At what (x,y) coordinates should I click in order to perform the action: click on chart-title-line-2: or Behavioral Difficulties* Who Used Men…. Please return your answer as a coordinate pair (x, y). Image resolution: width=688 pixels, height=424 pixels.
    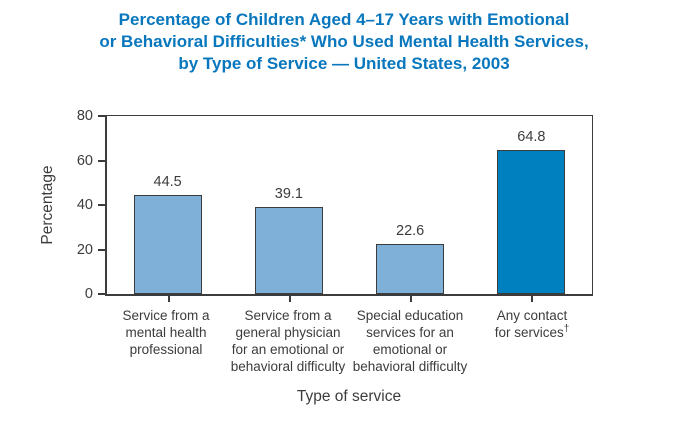
    Looking at the image, I should click on (344, 41).